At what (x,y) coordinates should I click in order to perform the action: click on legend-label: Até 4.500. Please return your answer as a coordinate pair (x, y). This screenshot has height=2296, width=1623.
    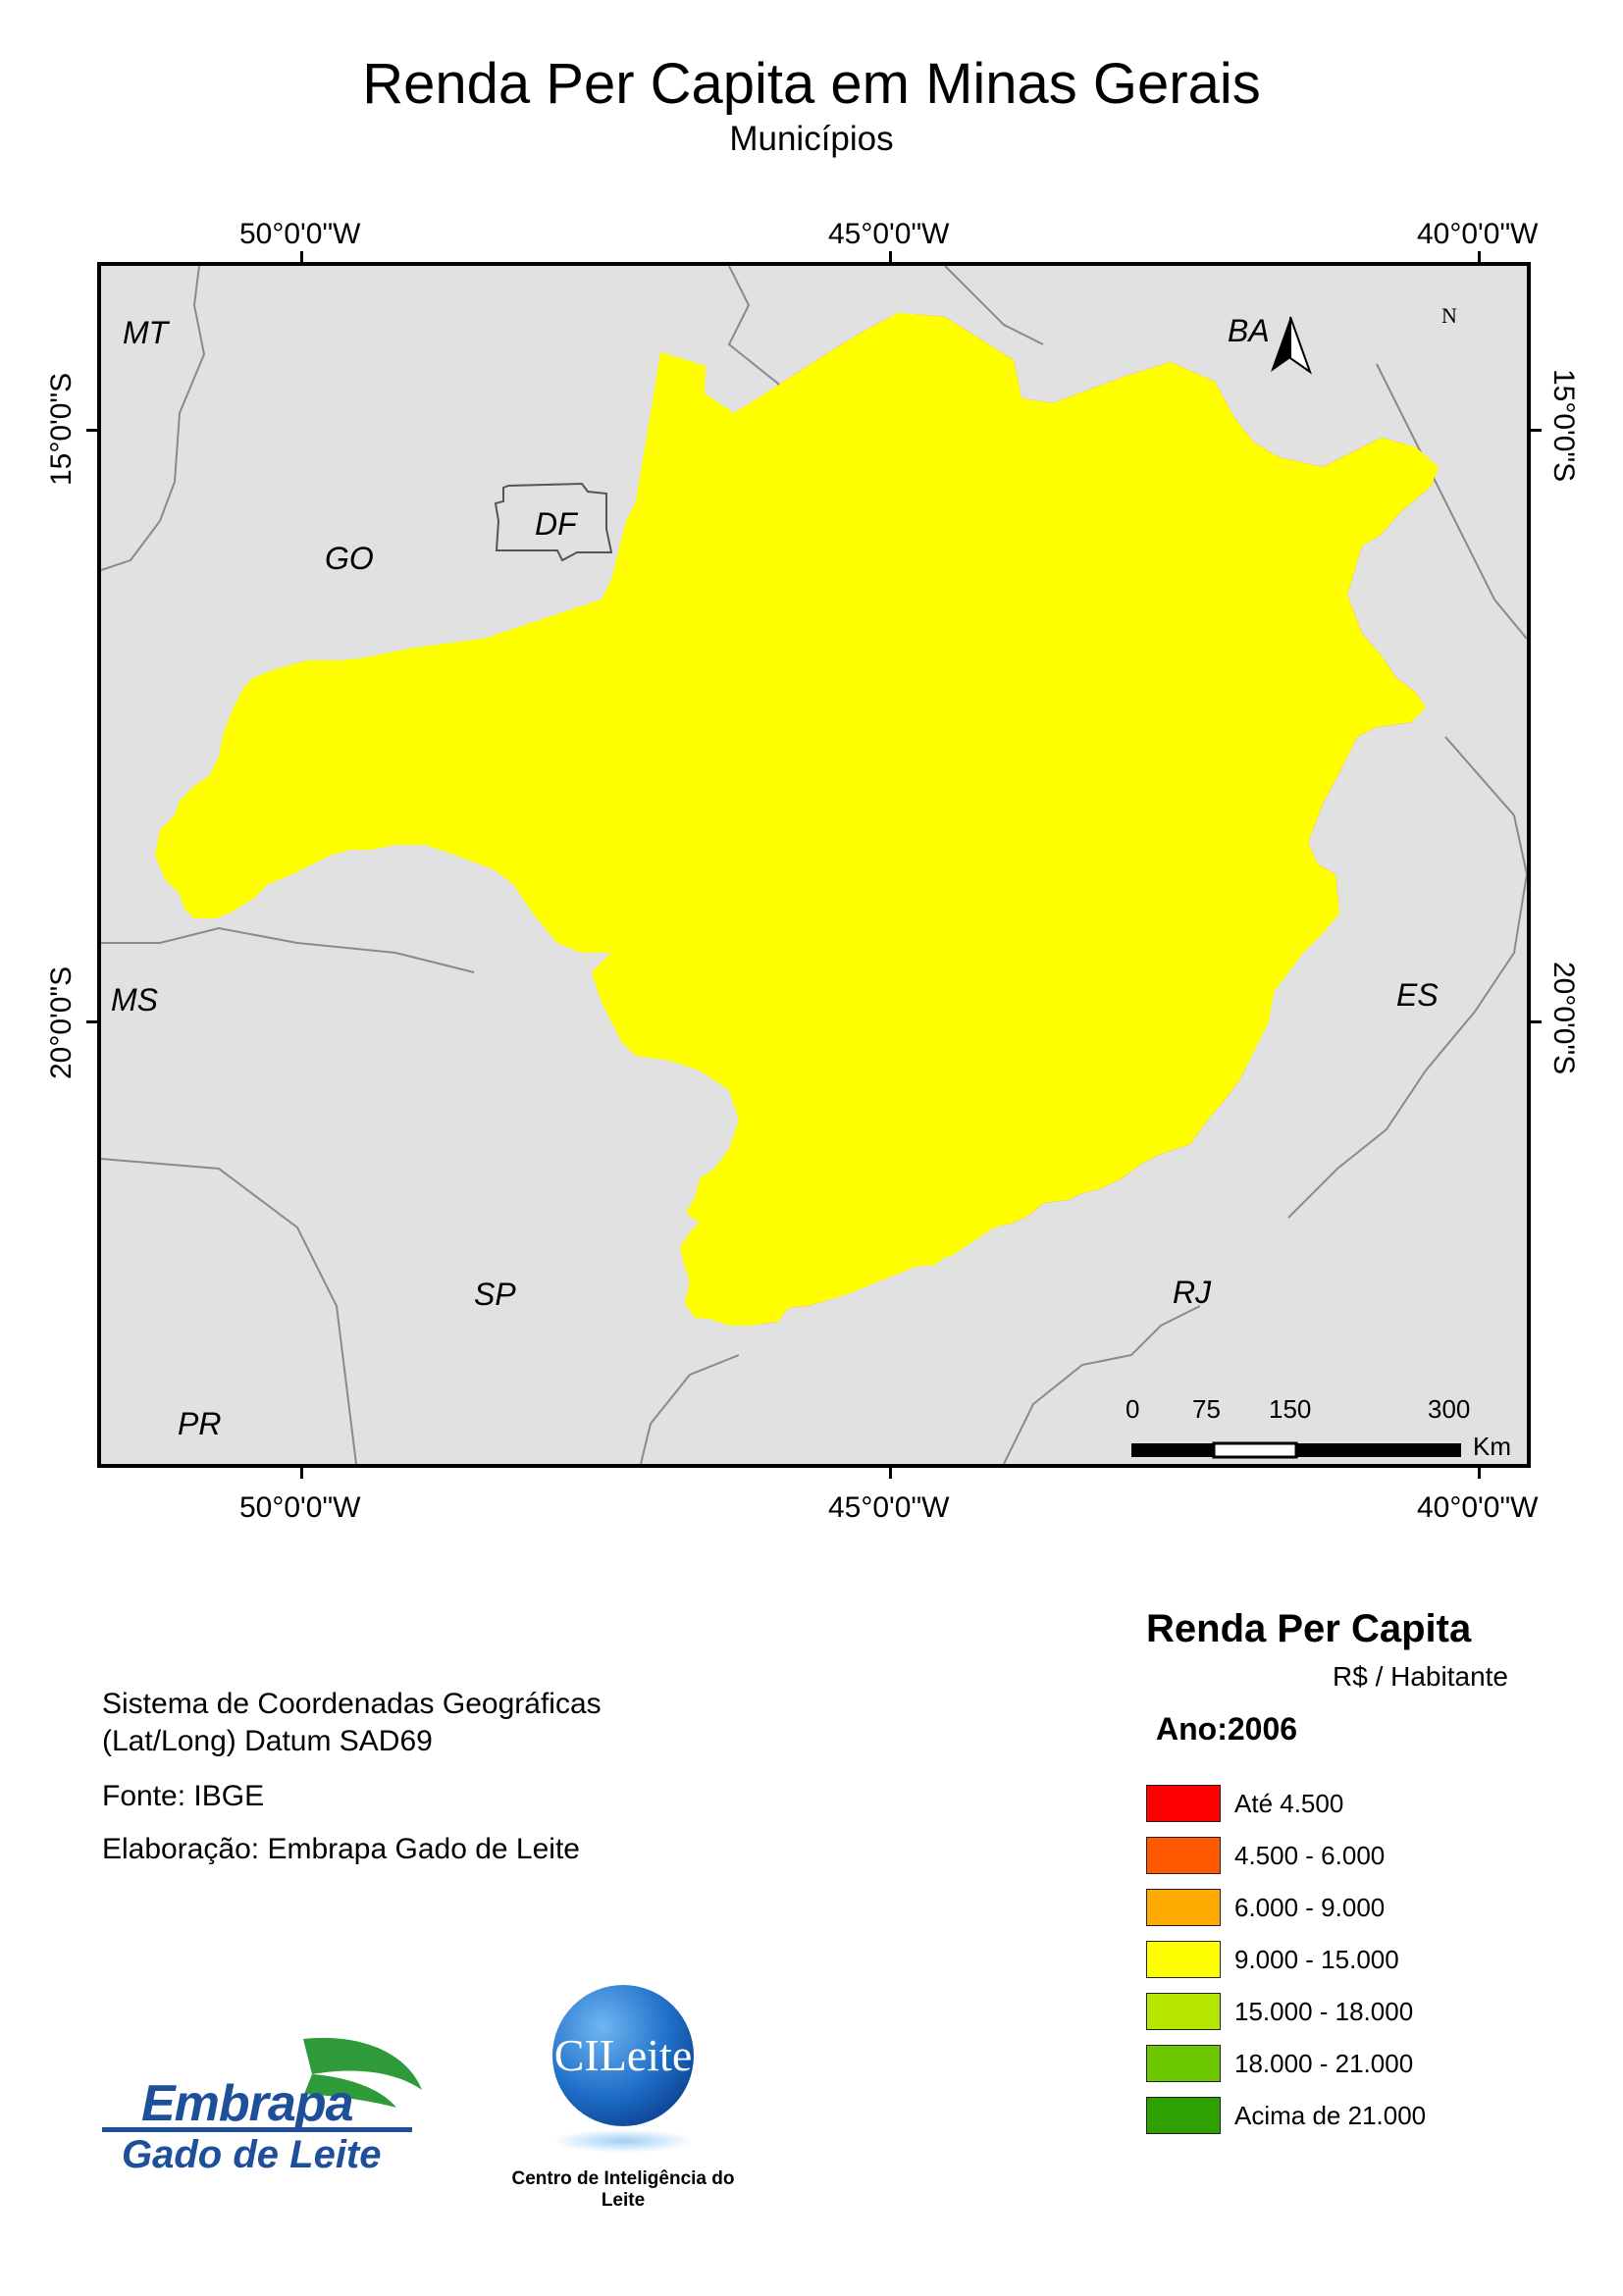
    Looking at the image, I should click on (1289, 1803).